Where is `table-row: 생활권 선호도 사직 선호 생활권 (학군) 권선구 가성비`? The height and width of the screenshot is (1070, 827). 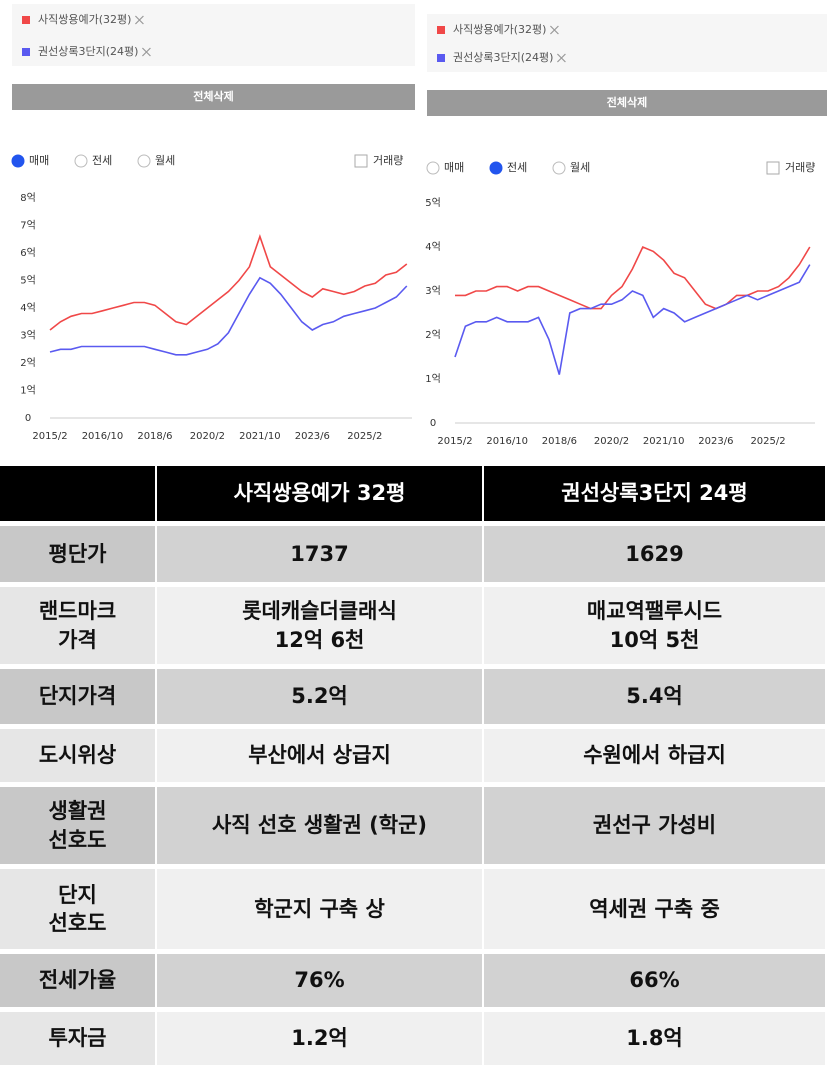 table-row: 생활권 선호도 사직 선호 생활권 (학군) 권선구 가성비 is located at coordinates (413, 825).